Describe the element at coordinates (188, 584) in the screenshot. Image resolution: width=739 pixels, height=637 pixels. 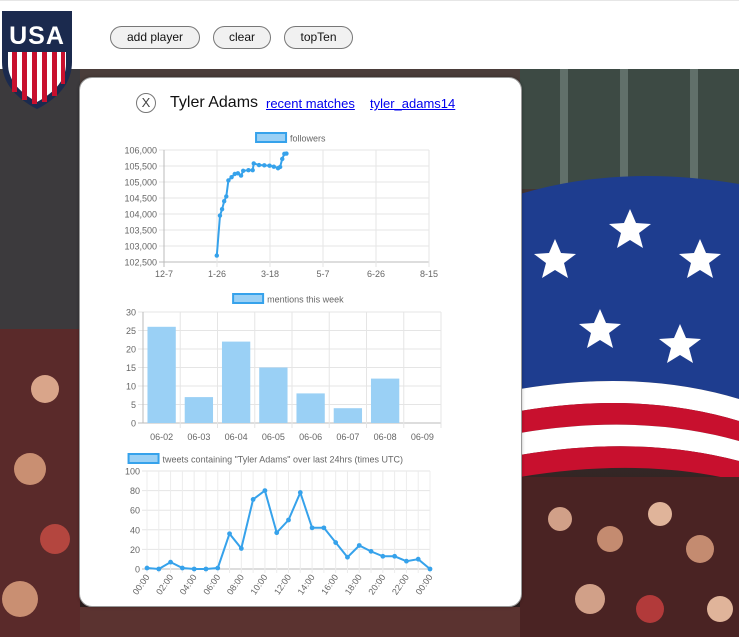
I see `x-tick-label: 04:00` at that location.